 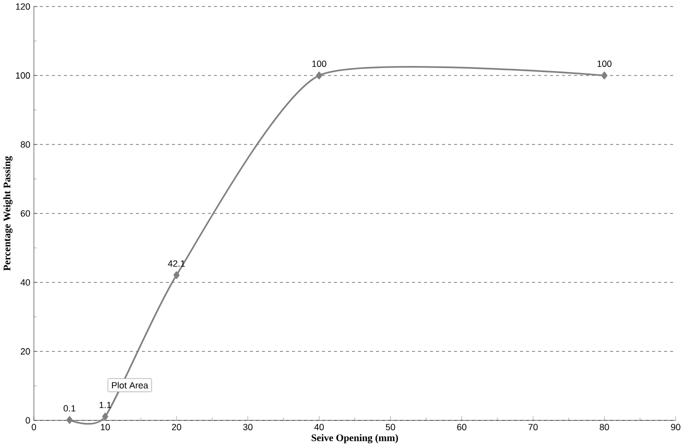 I want to click on x-tick-label: 40, so click(x=319, y=427).